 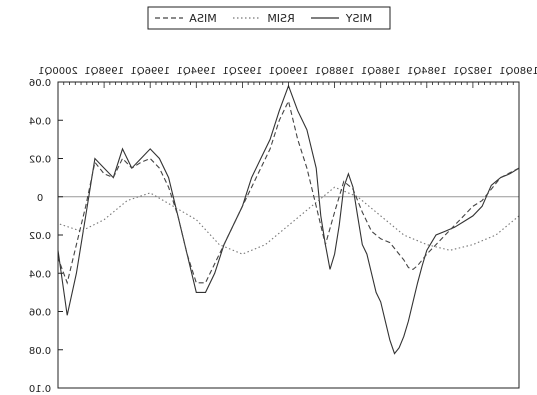 What do you see at coordinates (427, 71) in the screenshot?
I see `x-tick-label: 1984Q1` at bounding box center [427, 71].